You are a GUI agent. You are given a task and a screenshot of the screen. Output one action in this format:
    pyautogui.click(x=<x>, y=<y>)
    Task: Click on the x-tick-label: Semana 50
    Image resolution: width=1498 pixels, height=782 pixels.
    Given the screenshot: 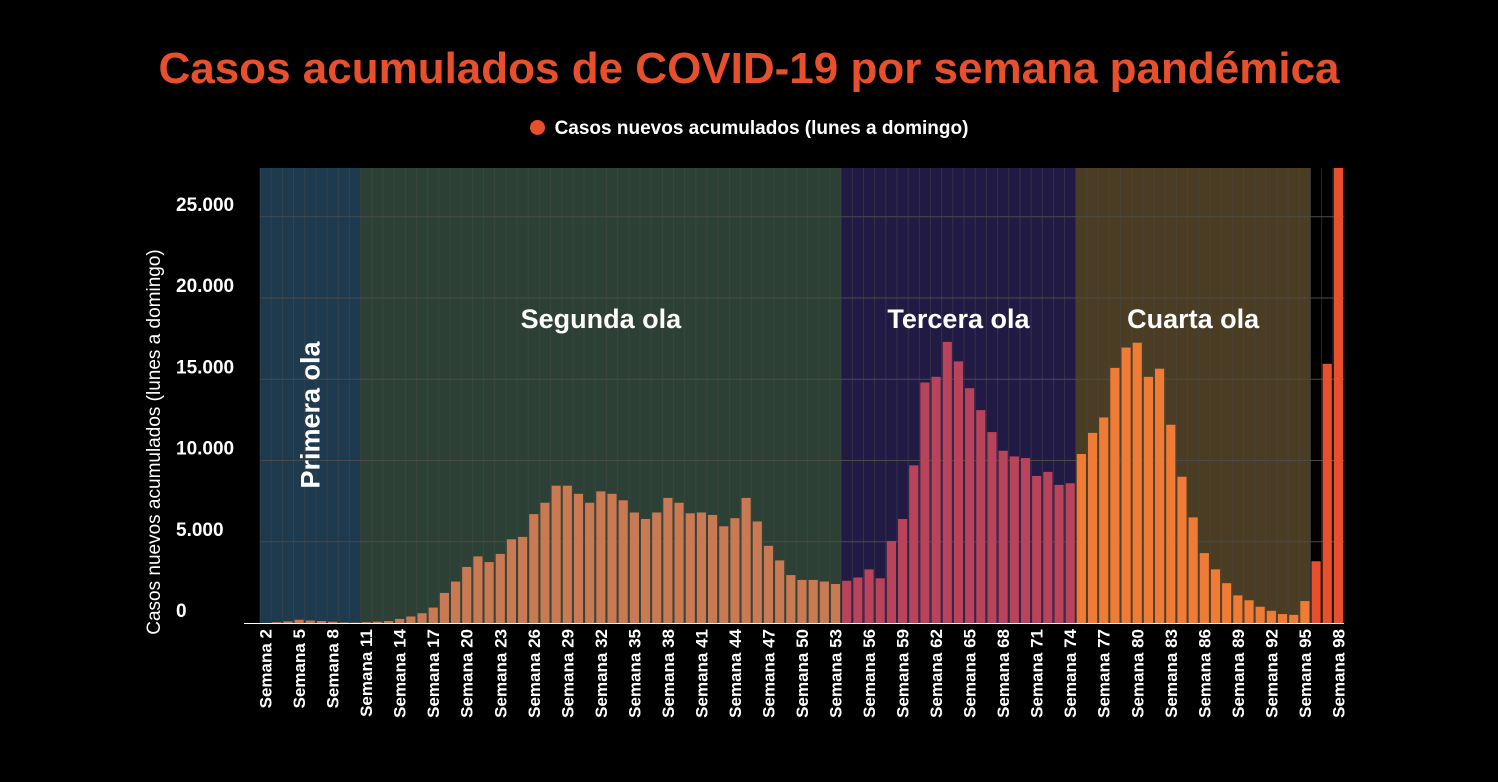 What is the action you would take?
    pyautogui.click(x=802, y=673)
    